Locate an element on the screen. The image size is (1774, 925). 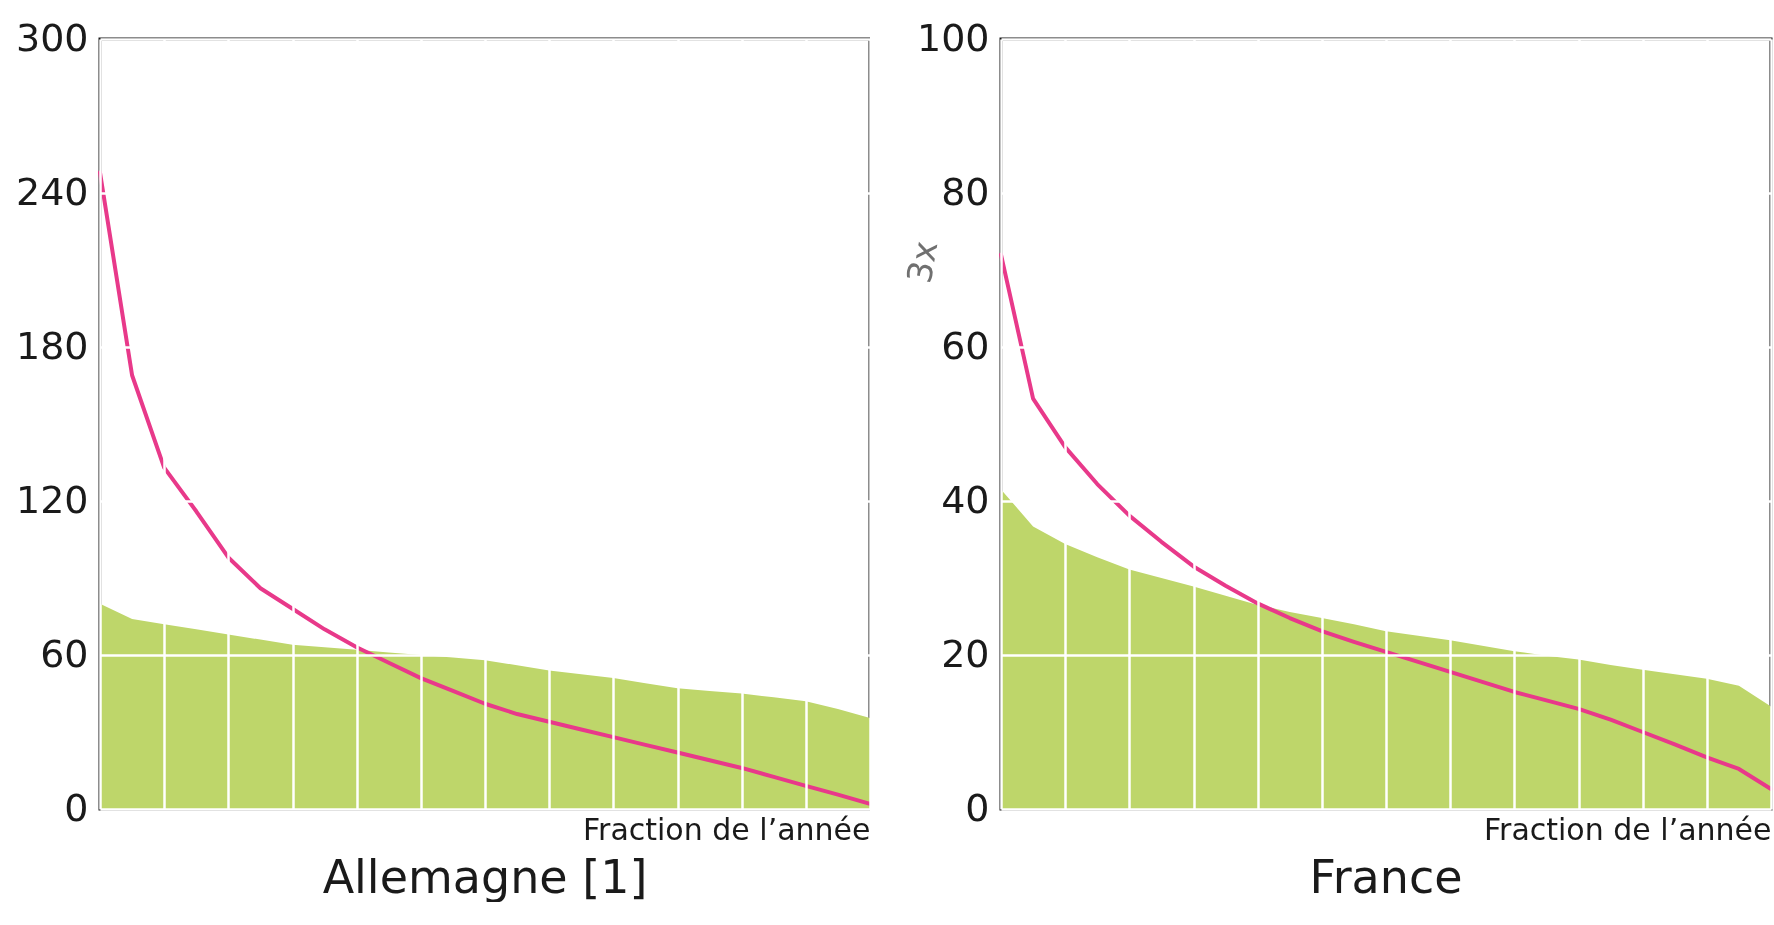
y-tick-label: 40 is located at coordinates (965, 499).